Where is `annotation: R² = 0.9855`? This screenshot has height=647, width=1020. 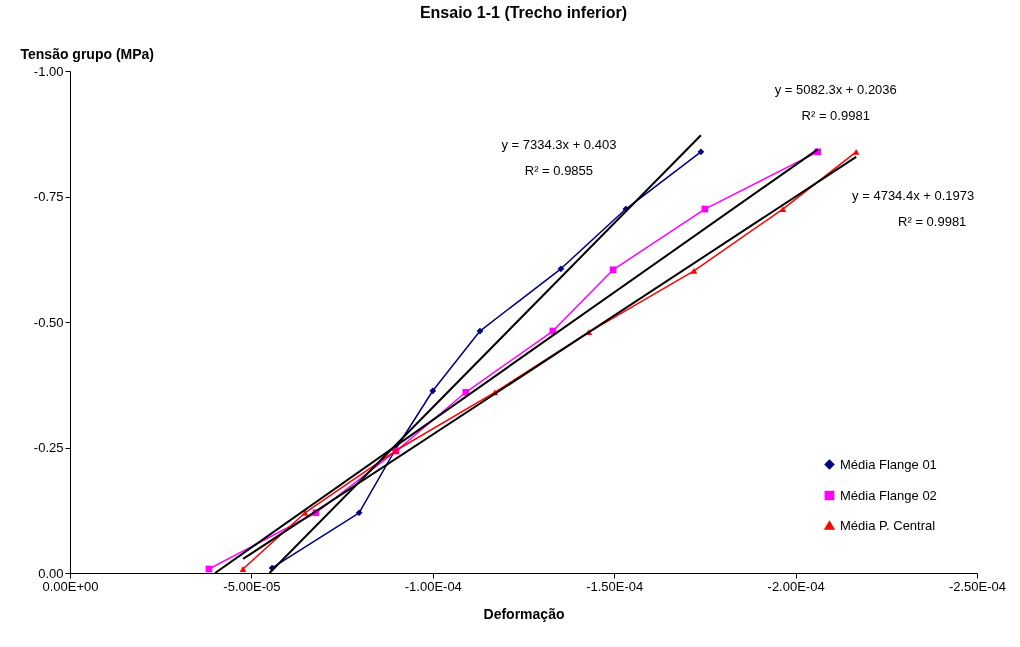 annotation: R² = 0.9855 is located at coordinates (559, 171).